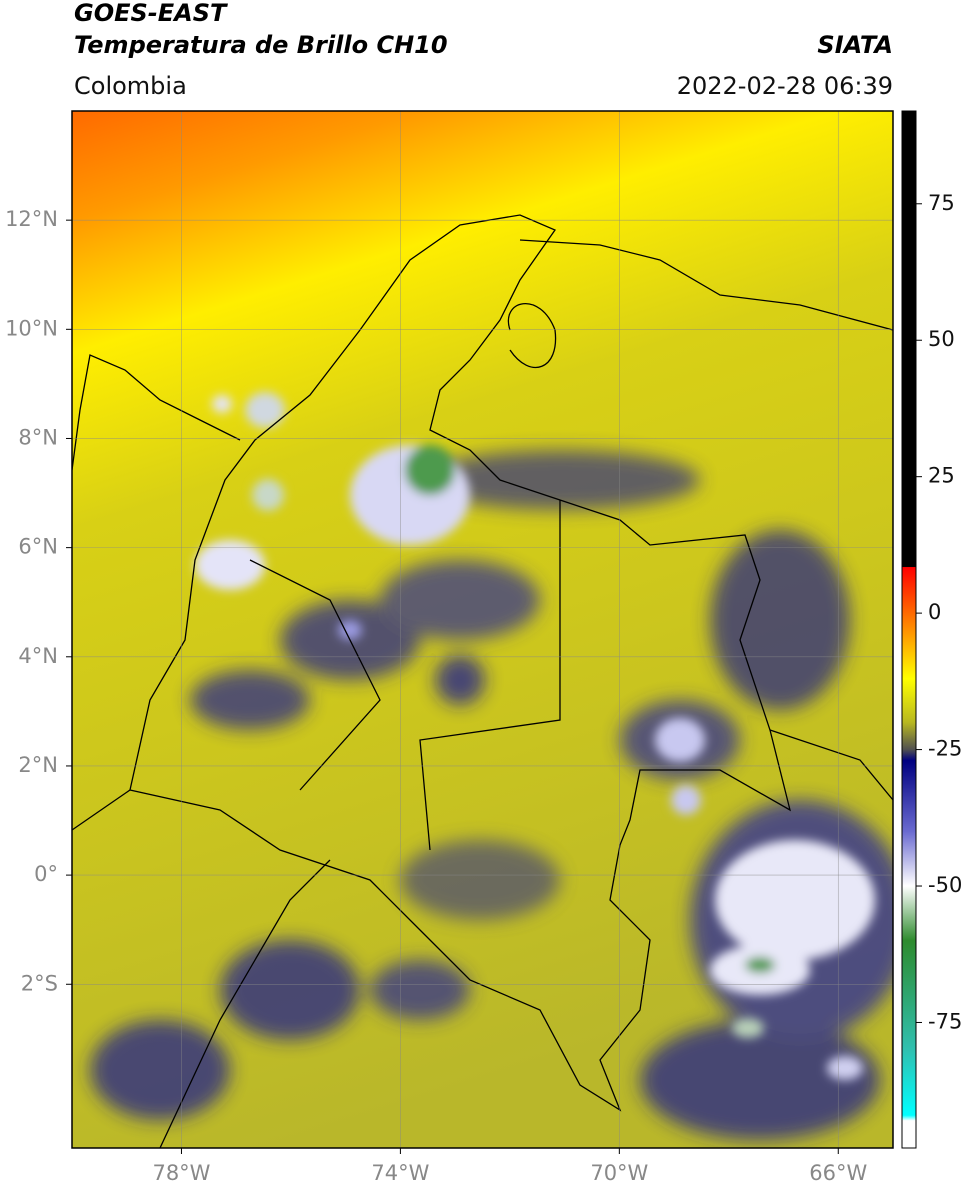 Image resolution: width=966 pixels, height=1194 pixels. What do you see at coordinates (945, 1021) in the screenshot?
I see `colorbar-tick-label: -75` at bounding box center [945, 1021].